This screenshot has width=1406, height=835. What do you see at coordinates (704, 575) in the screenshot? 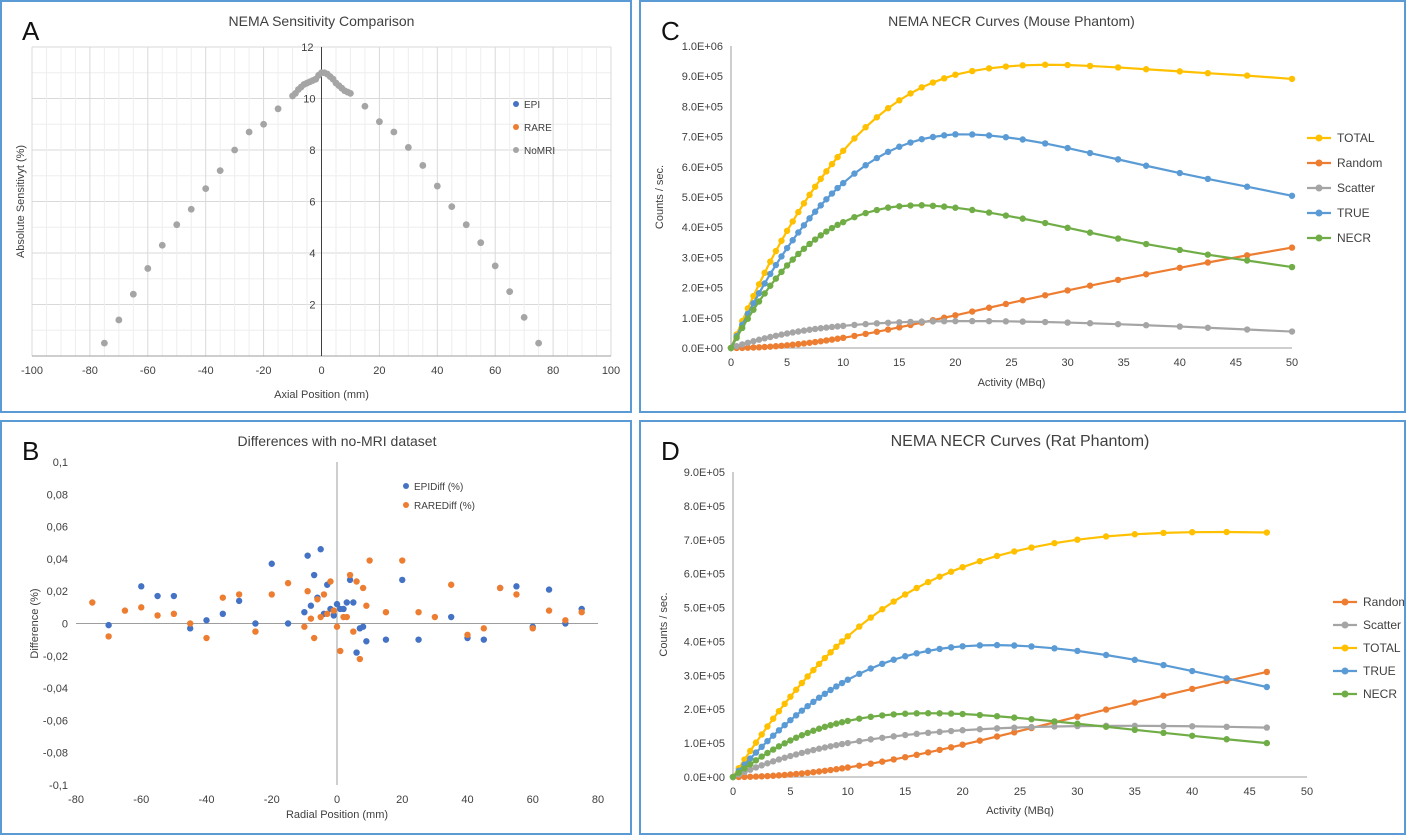
I see `y-tick-label: 6.0E+05` at bounding box center [704, 575].